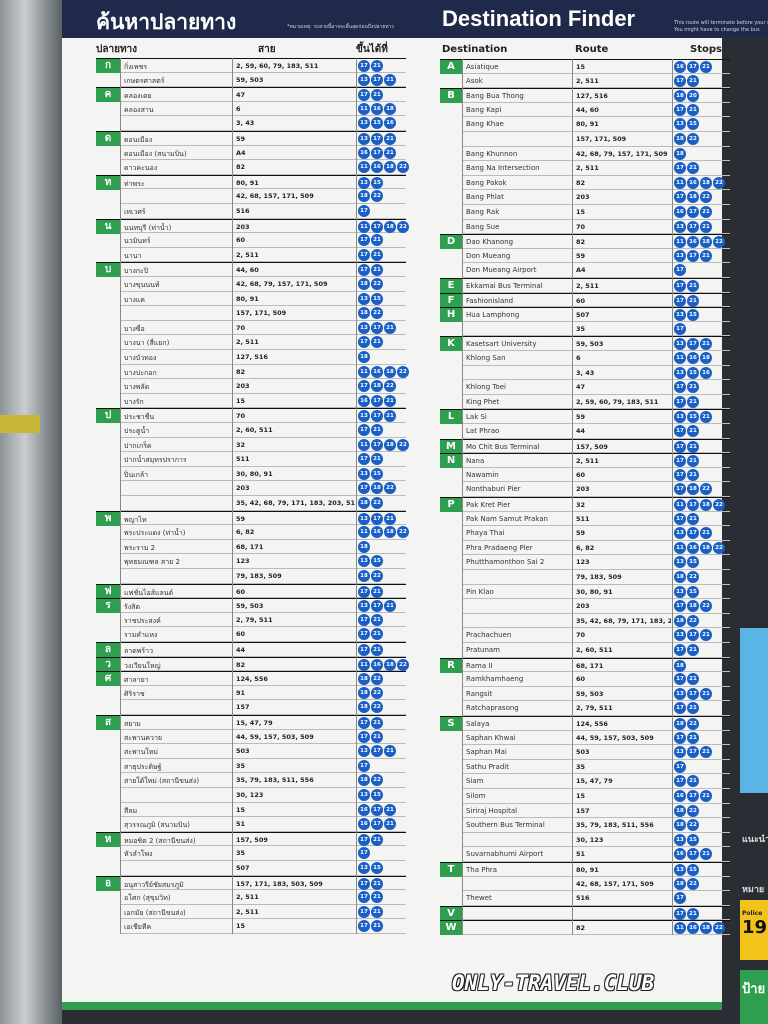 This screenshot has height=1024, width=768. Describe the element at coordinates (585, 372) in the screenshot. I see `route-numbers: 3, 43` at that location.